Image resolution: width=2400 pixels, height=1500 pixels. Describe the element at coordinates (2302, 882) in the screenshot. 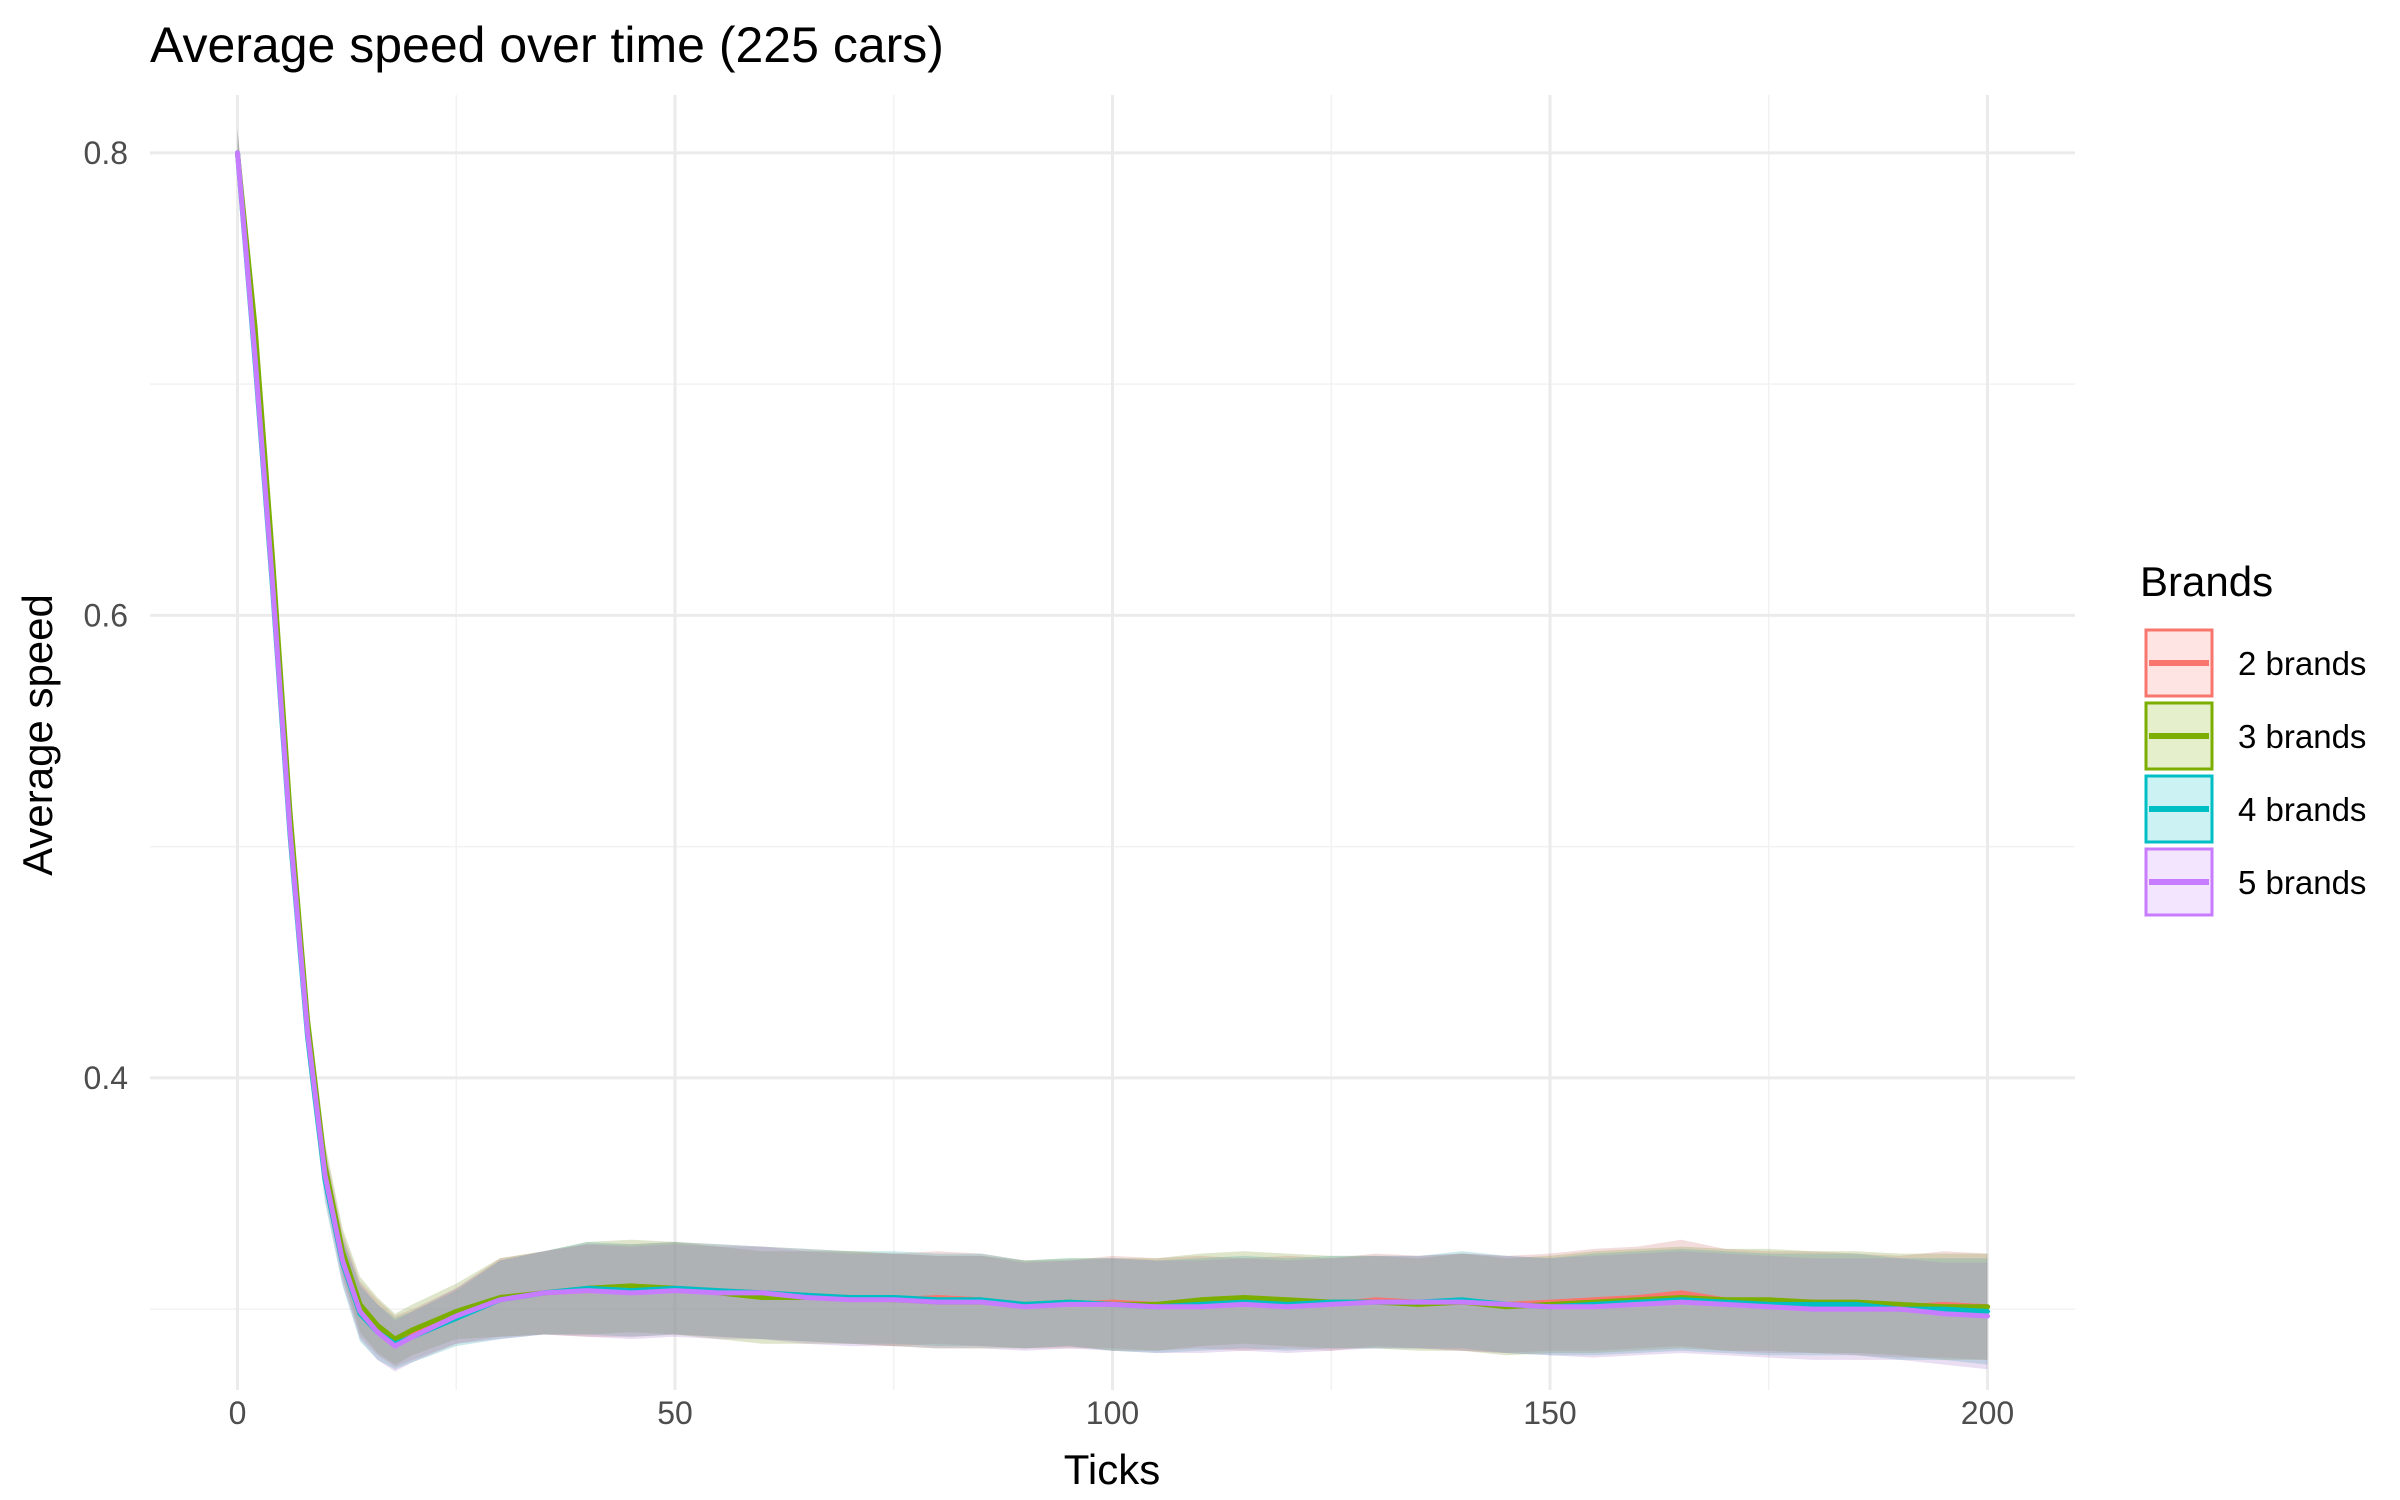

I see `legend-label: 5 brands` at that location.